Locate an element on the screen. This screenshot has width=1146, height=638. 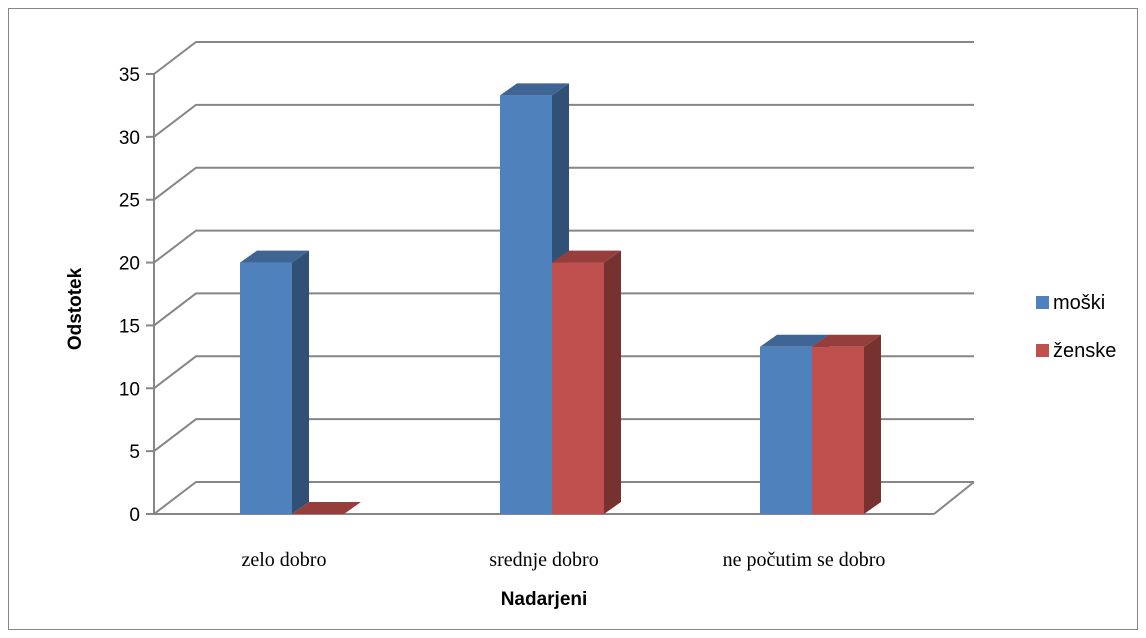
legend-label: ženske is located at coordinates (1084, 351).